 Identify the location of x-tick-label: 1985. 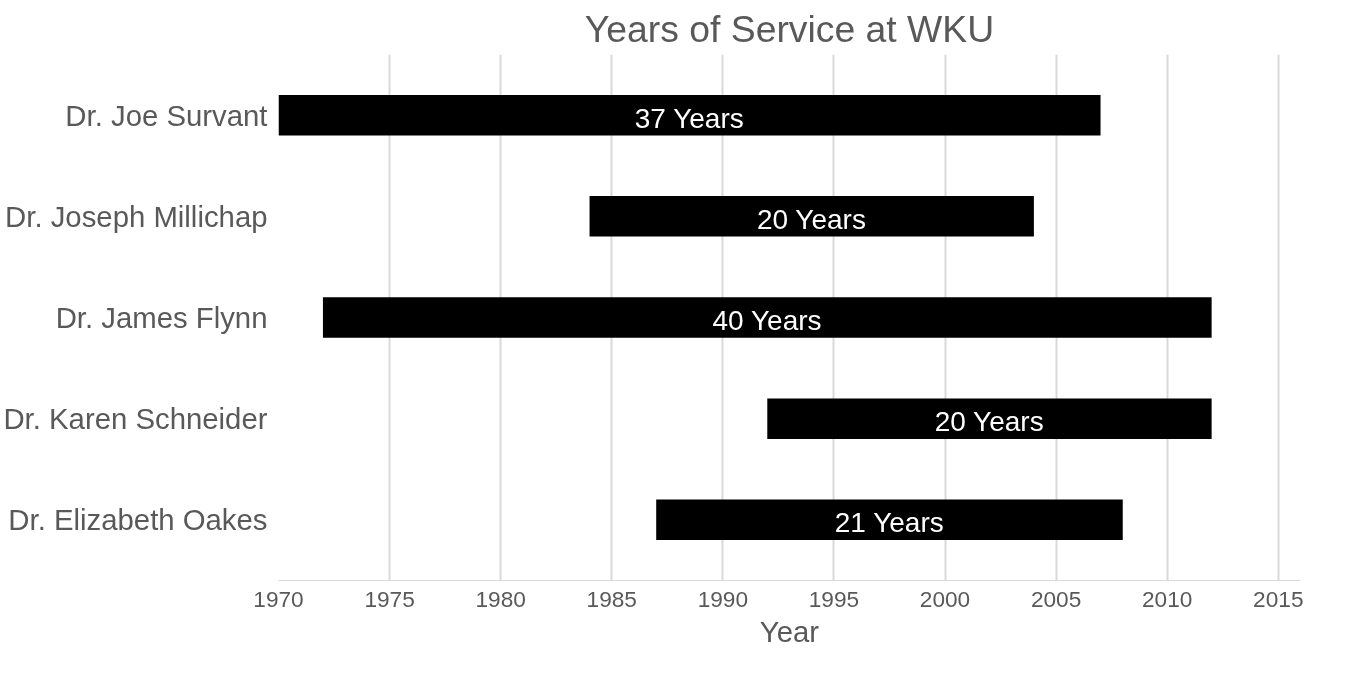
(611, 598).